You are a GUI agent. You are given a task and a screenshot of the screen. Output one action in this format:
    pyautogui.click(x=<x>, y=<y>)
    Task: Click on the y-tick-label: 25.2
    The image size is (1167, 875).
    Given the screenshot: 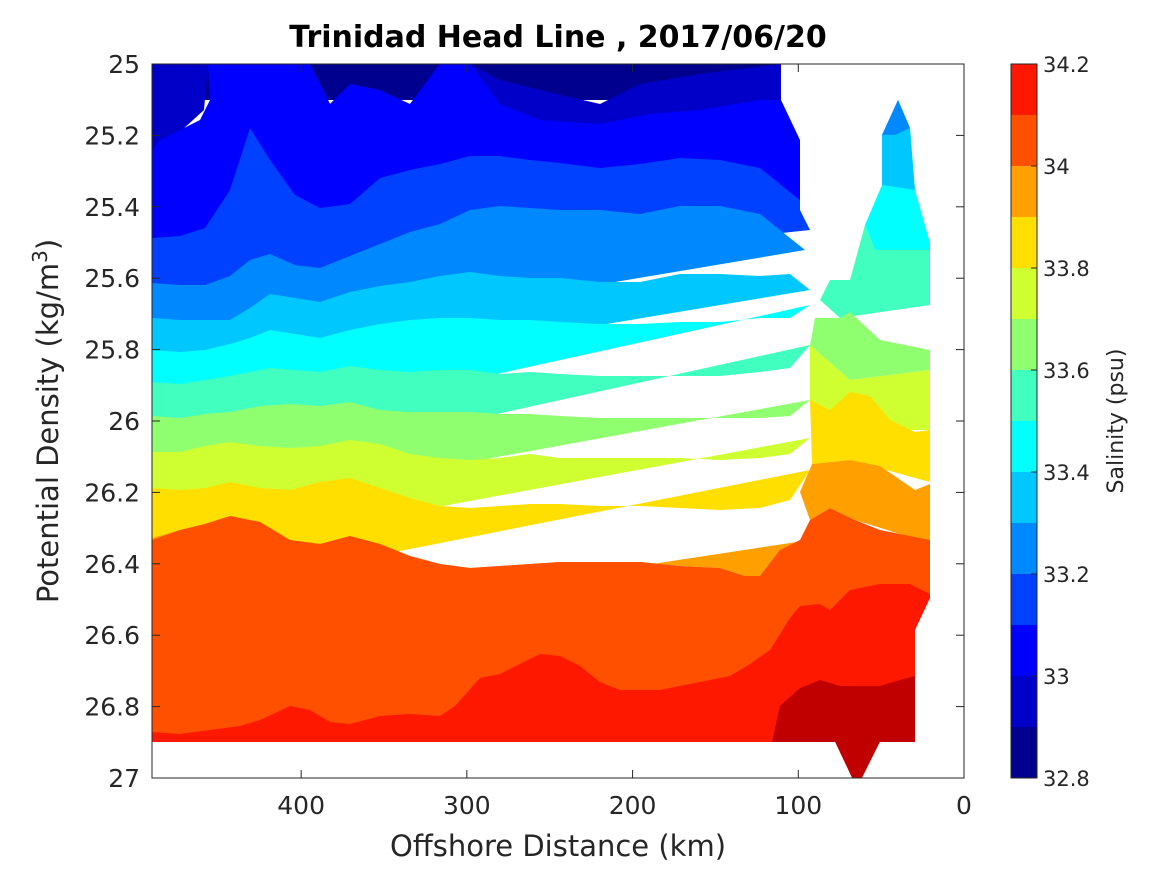 What is the action you would take?
    pyautogui.click(x=112, y=135)
    